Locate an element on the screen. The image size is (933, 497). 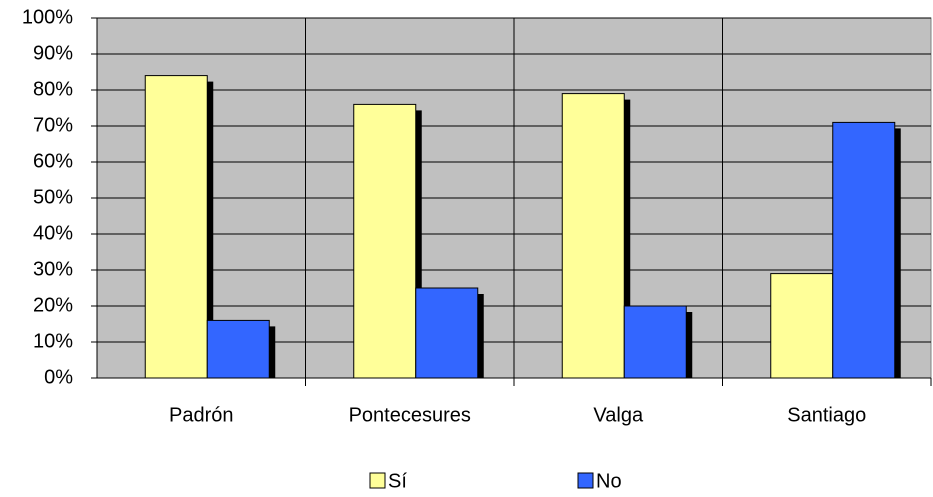
y-tick-label: 40% is located at coordinates (53, 233).